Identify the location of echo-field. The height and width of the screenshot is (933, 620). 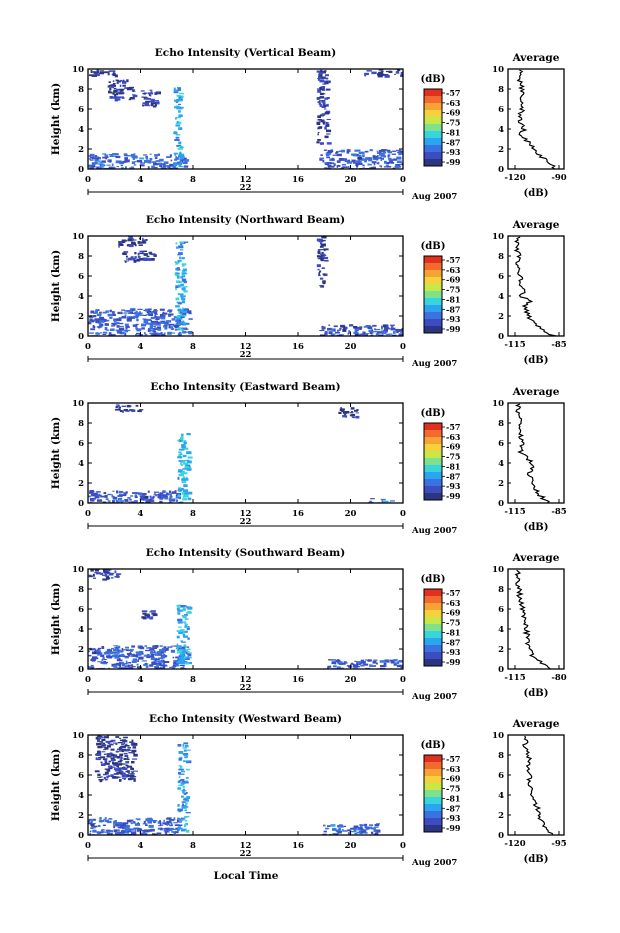
(245, 286).